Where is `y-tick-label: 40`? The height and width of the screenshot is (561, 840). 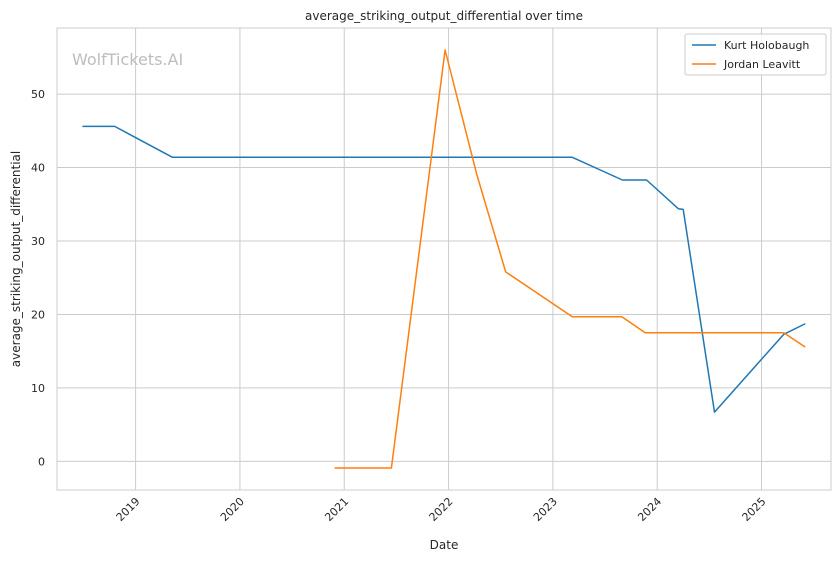
y-tick-label: 40 is located at coordinates (38, 168).